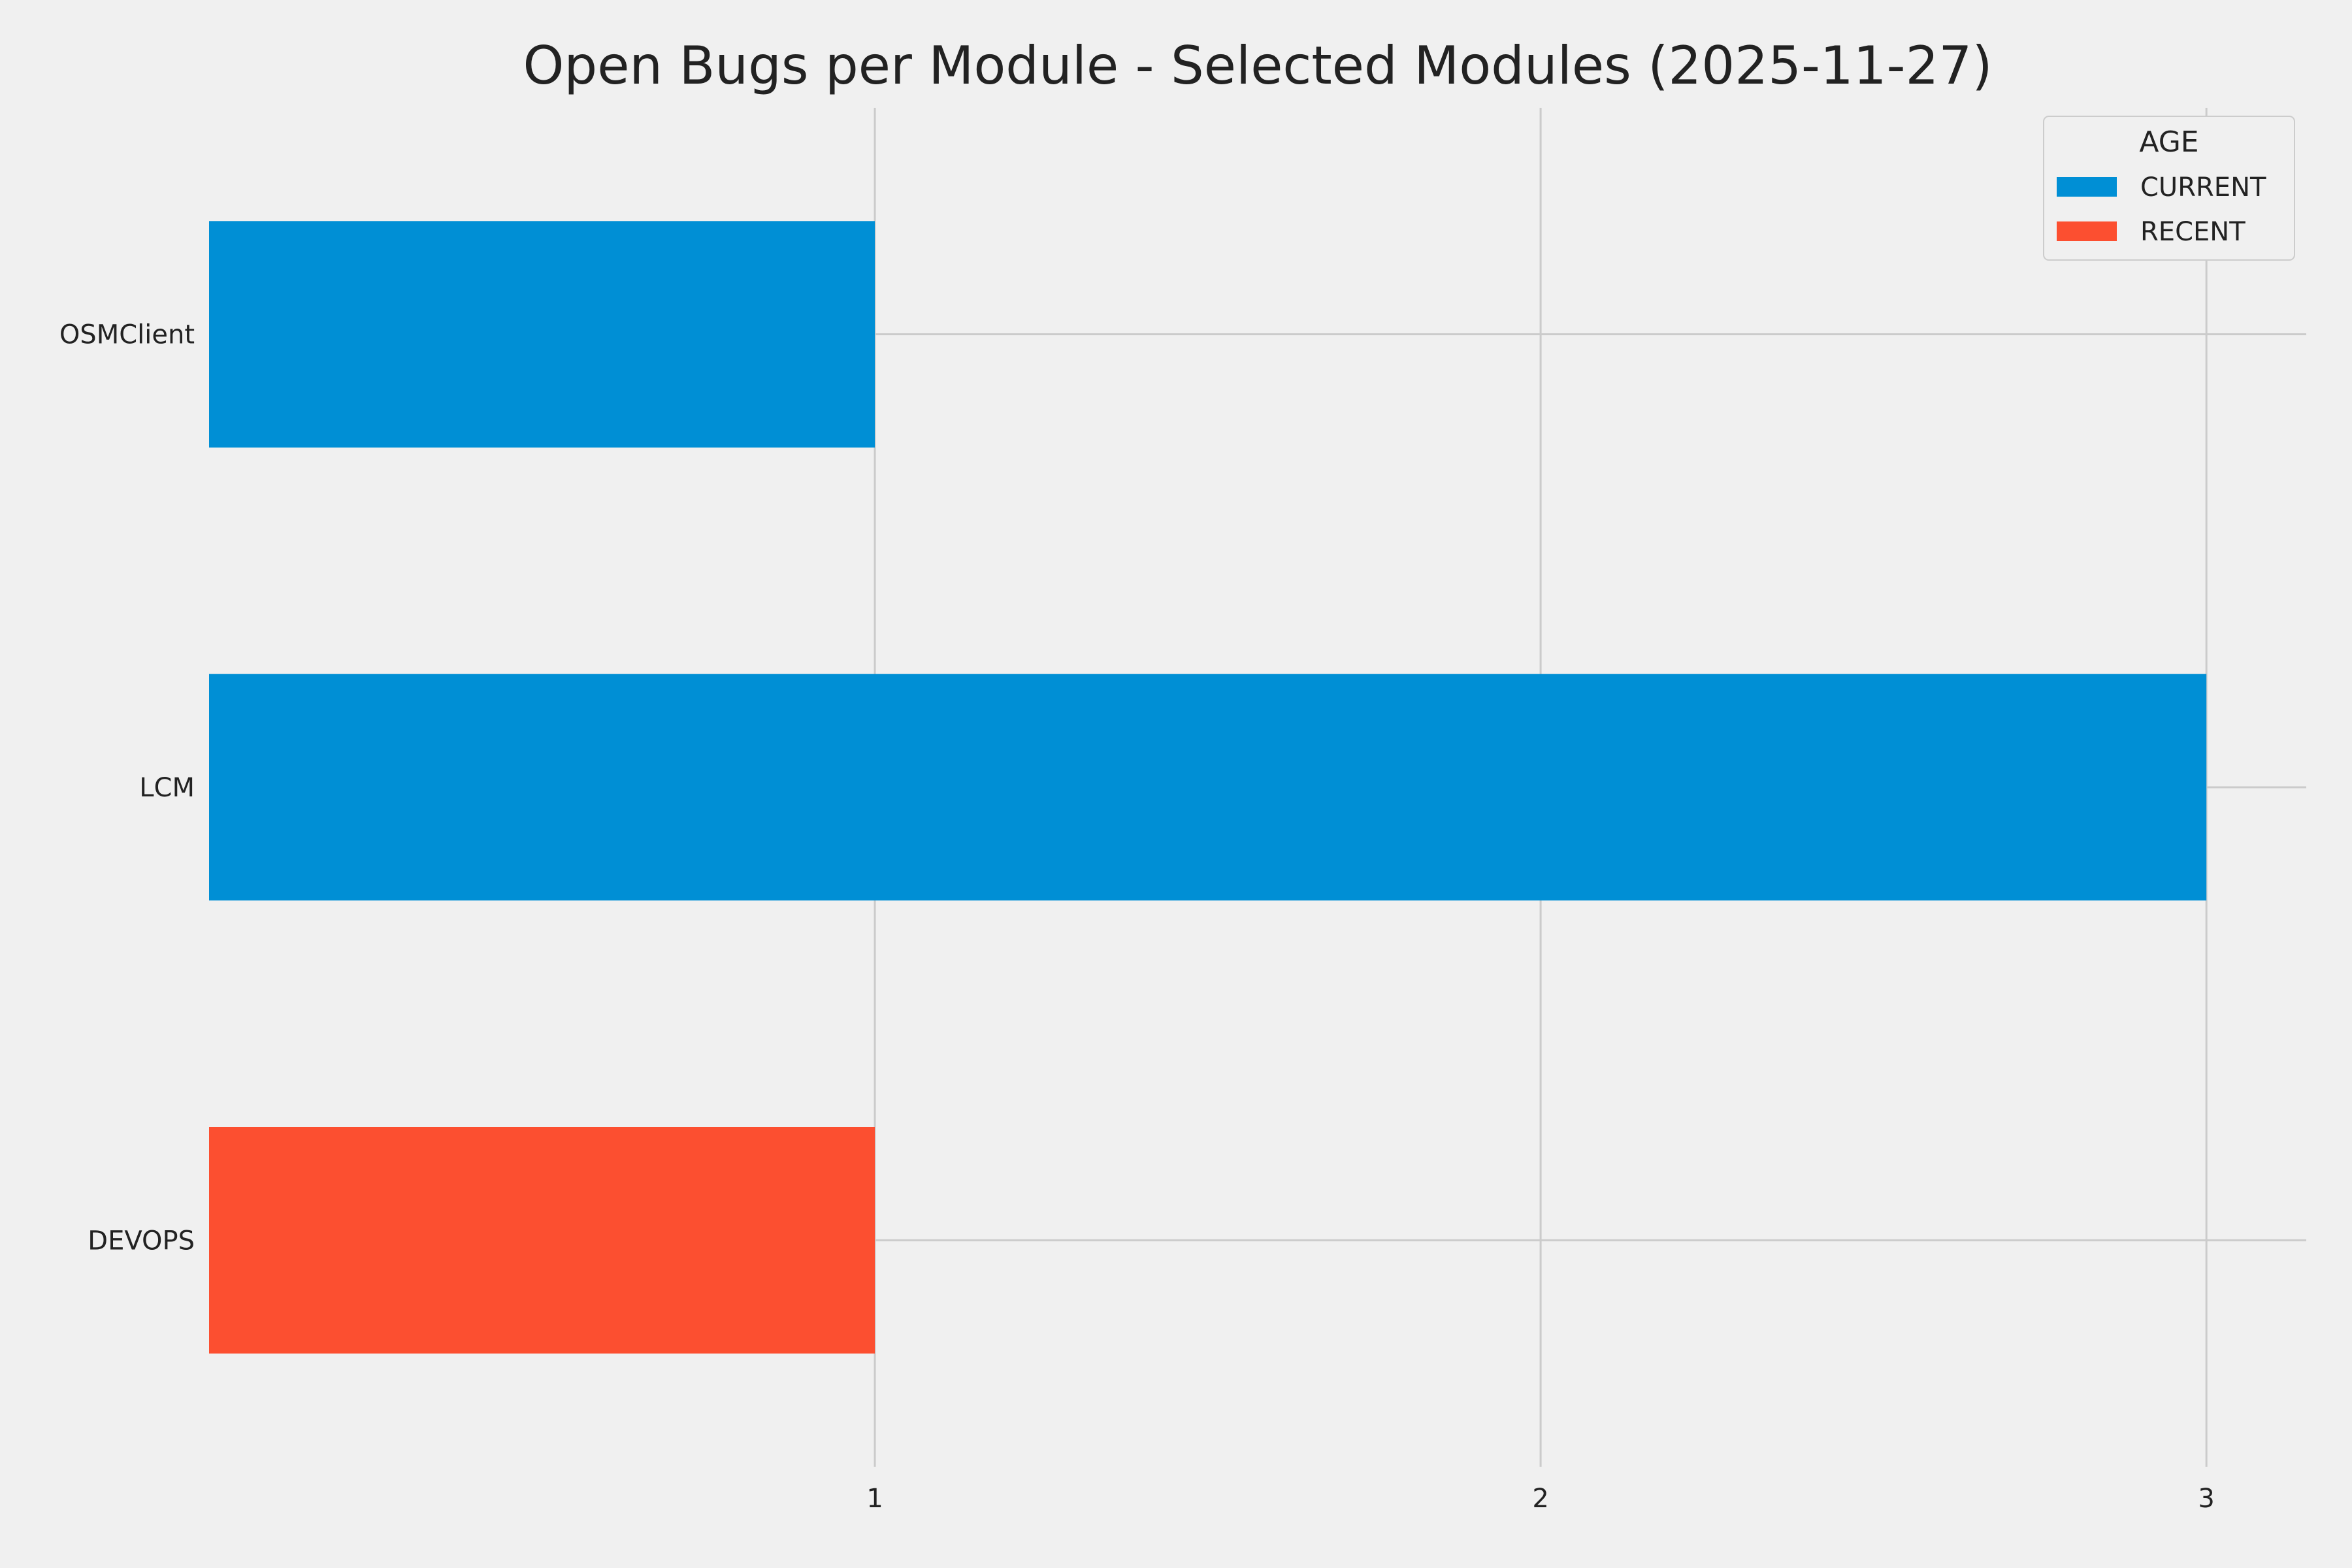 The height and width of the screenshot is (1568, 2352). I want to click on y-tick-label: LCM, so click(167, 788).